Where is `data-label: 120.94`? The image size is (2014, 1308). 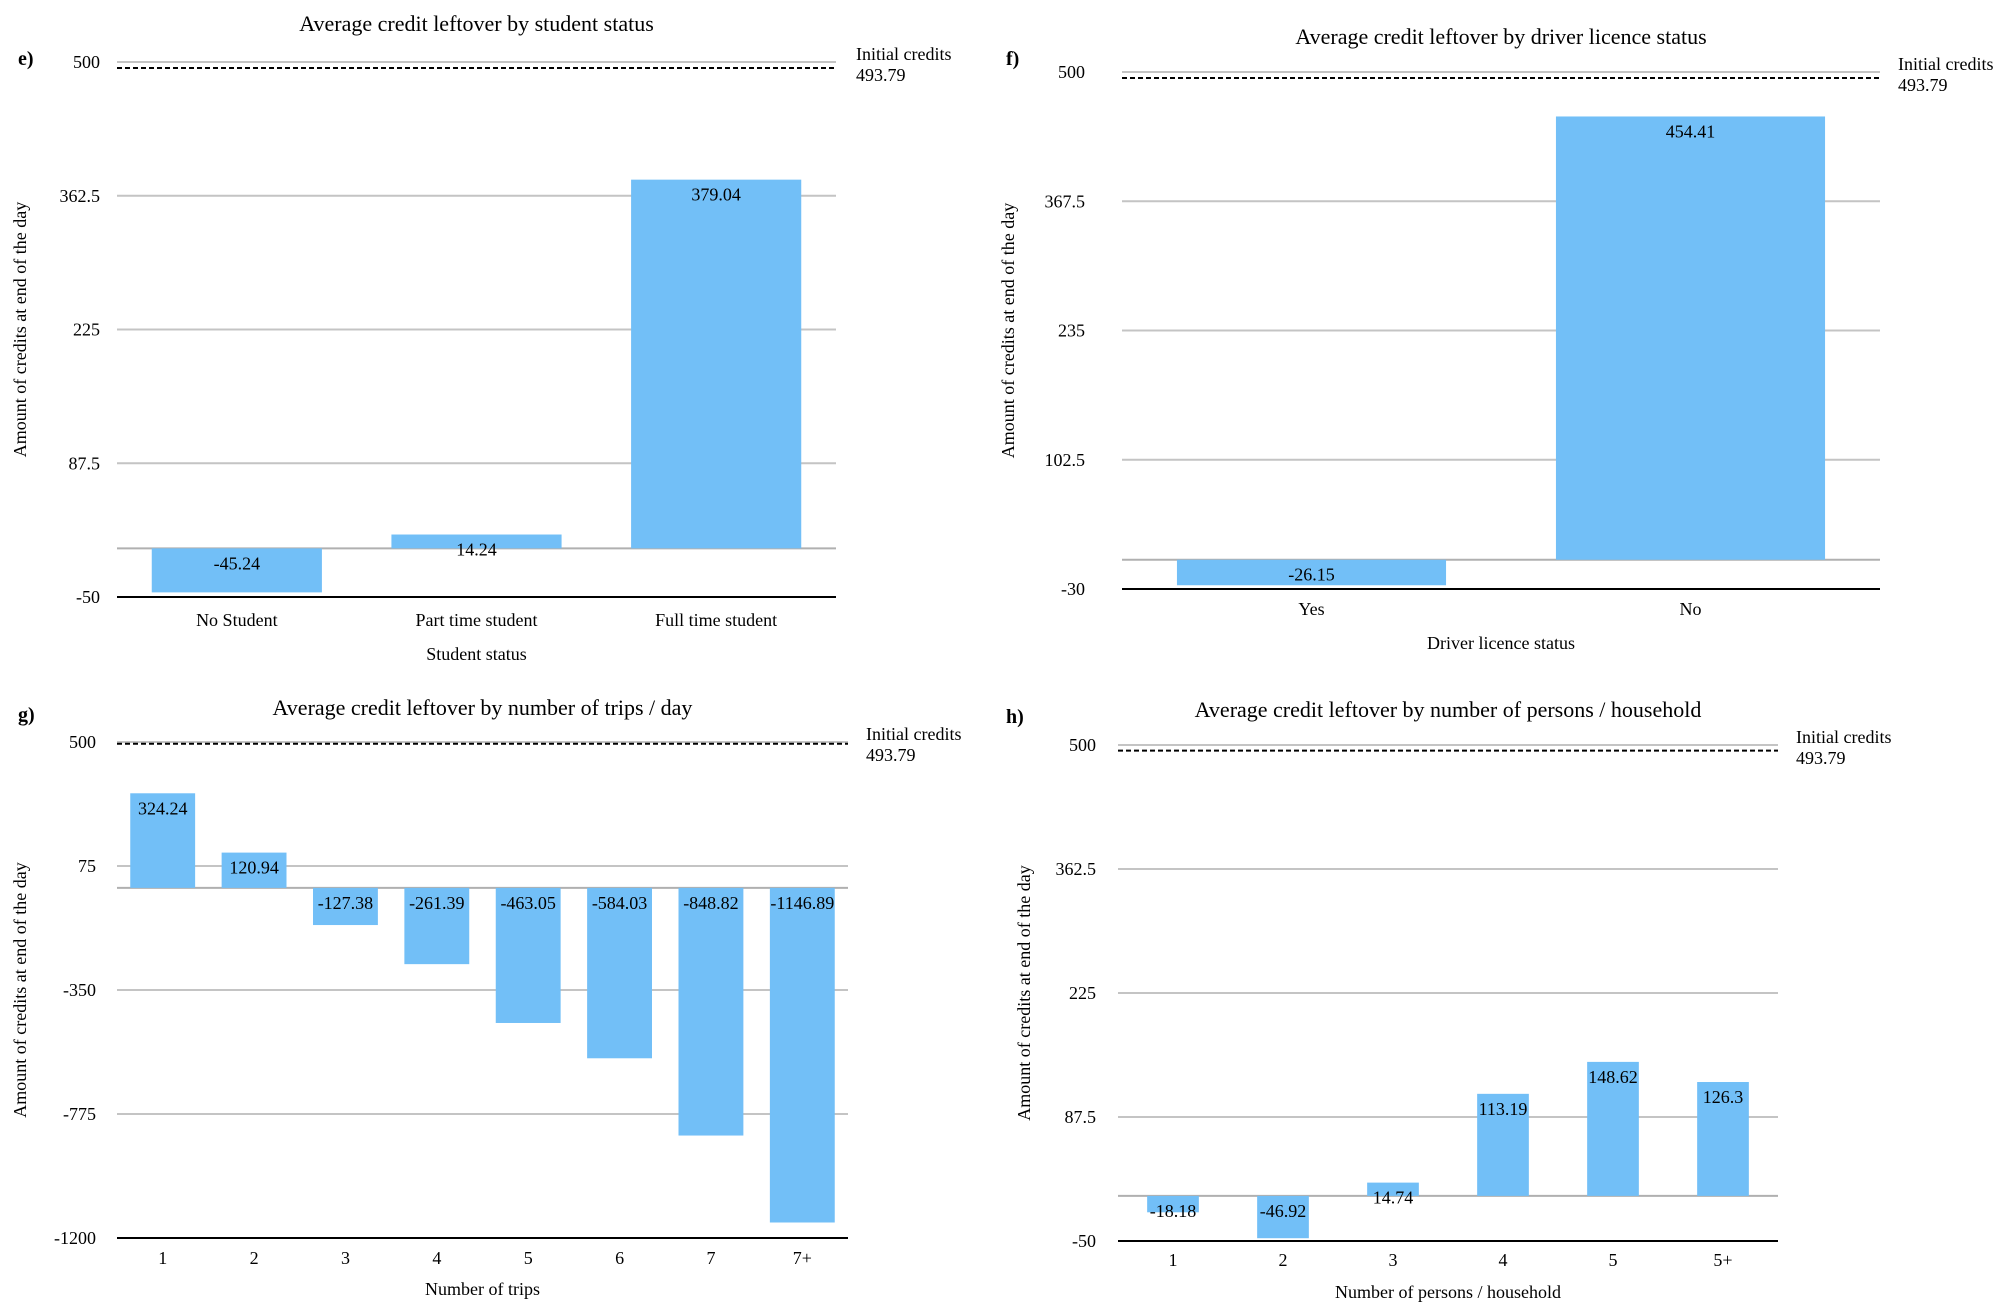 data-label: 120.94 is located at coordinates (254, 868).